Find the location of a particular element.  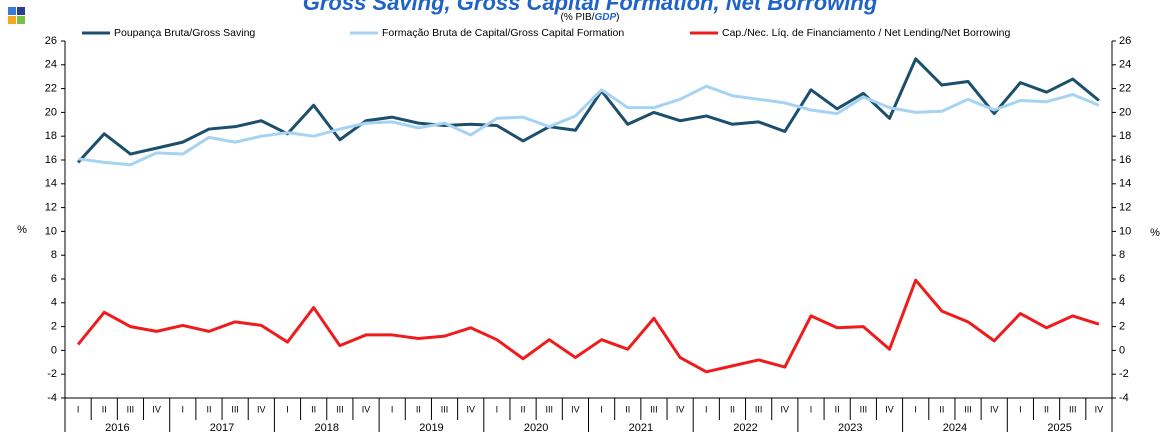

y-tick-label: 12 is located at coordinates (51, 208).